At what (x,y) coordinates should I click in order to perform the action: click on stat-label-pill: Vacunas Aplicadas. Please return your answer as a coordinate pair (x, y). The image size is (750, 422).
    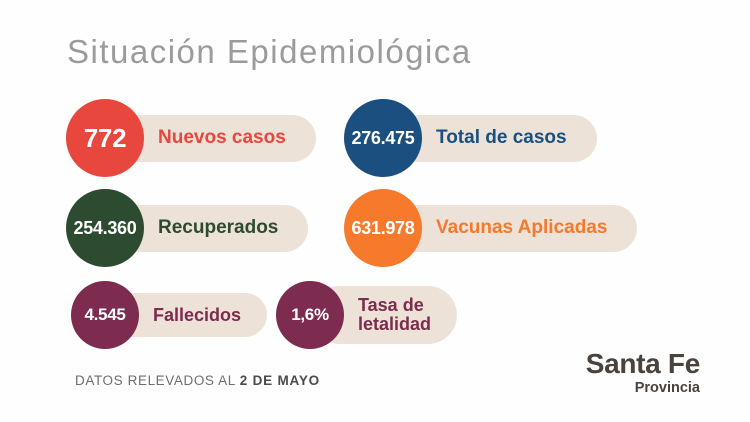
    Looking at the image, I should click on (511, 228).